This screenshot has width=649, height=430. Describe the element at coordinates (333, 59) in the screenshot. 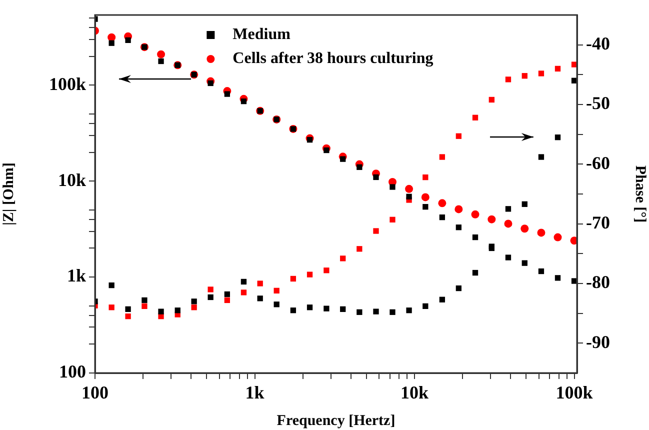

I see `legend-label: Cells after 38 hours culturing` at that location.